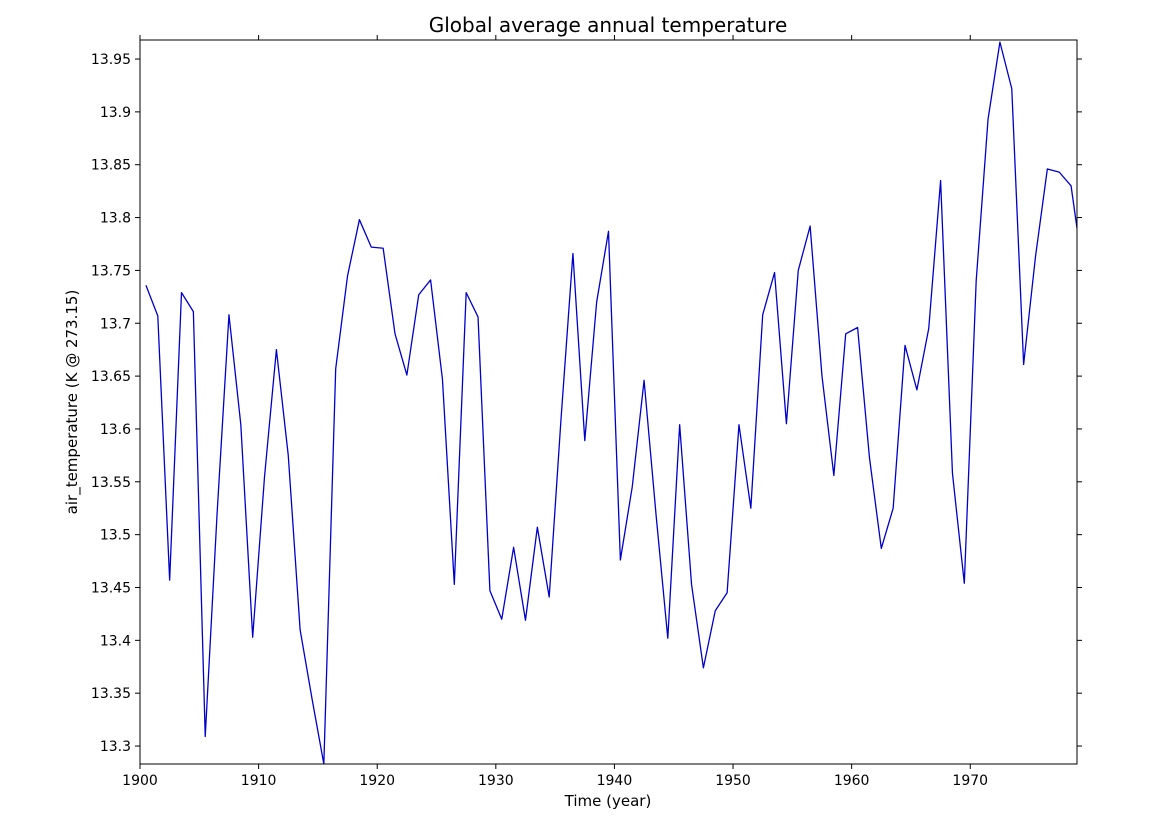 This screenshot has height=830, width=1170. Describe the element at coordinates (111, 588) in the screenshot. I see `y-tick-label: 13.45` at that location.